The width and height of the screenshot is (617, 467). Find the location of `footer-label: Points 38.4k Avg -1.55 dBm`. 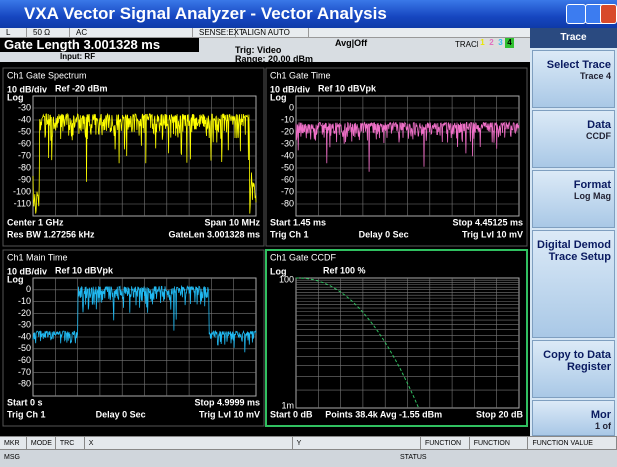

footer-label: Points 38.4k Avg -1.55 dBm is located at coordinates (383, 414).